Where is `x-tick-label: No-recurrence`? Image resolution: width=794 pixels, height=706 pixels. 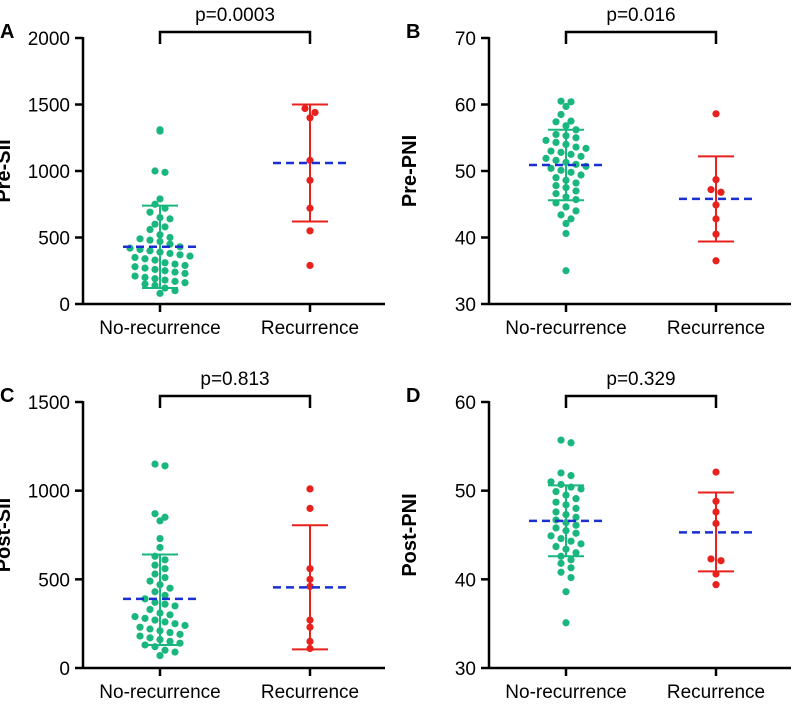
x-tick-label: No-recurrence is located at coordinates (159, 692).